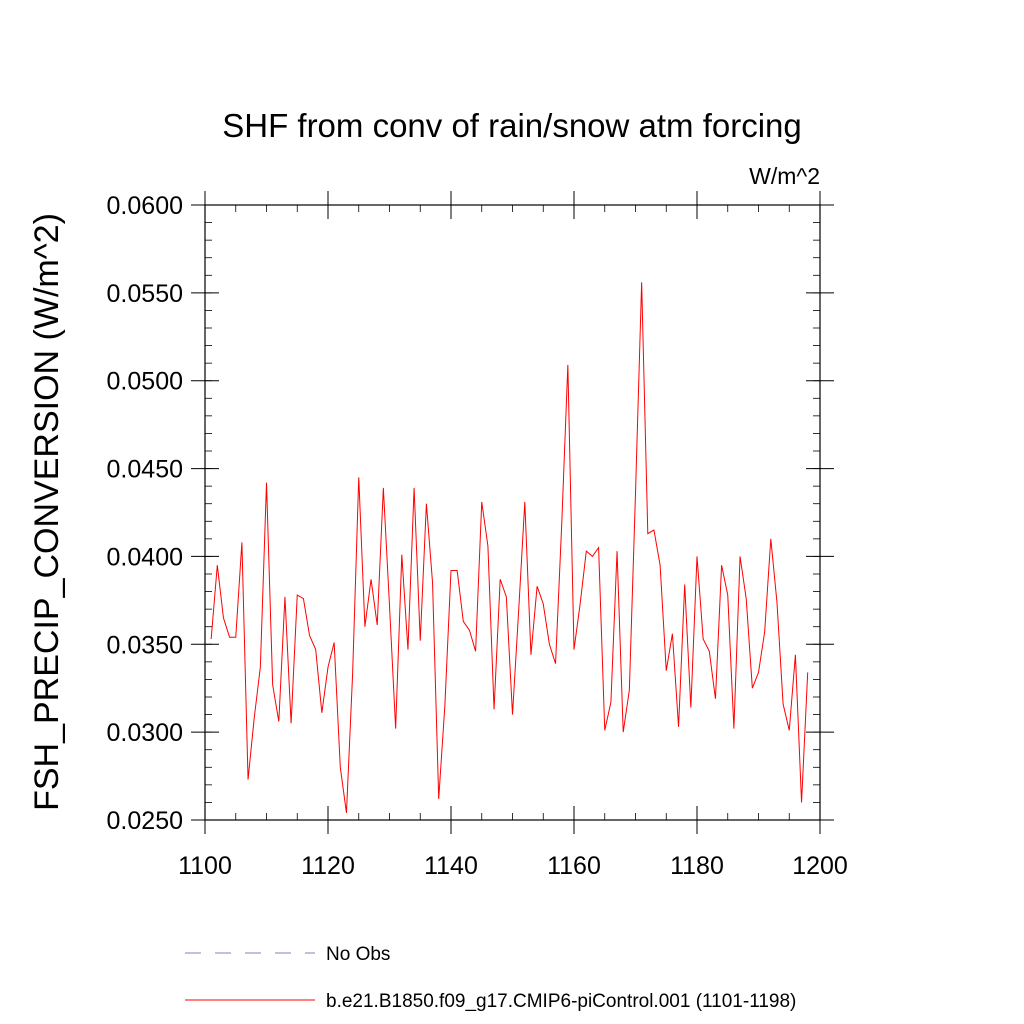 The height and width of the screenshot is (1024, 1024). Describe the element at coordinates (145, 470) in the screenshot. I see `y-tick-label: 0.0450` at that location.